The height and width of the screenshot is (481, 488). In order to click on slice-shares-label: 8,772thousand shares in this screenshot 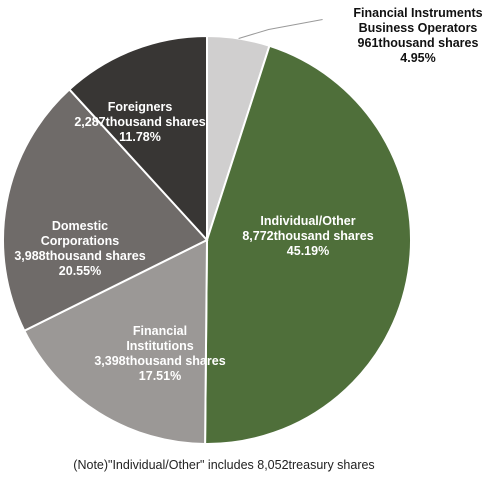, I will do `click(307, 236)`.